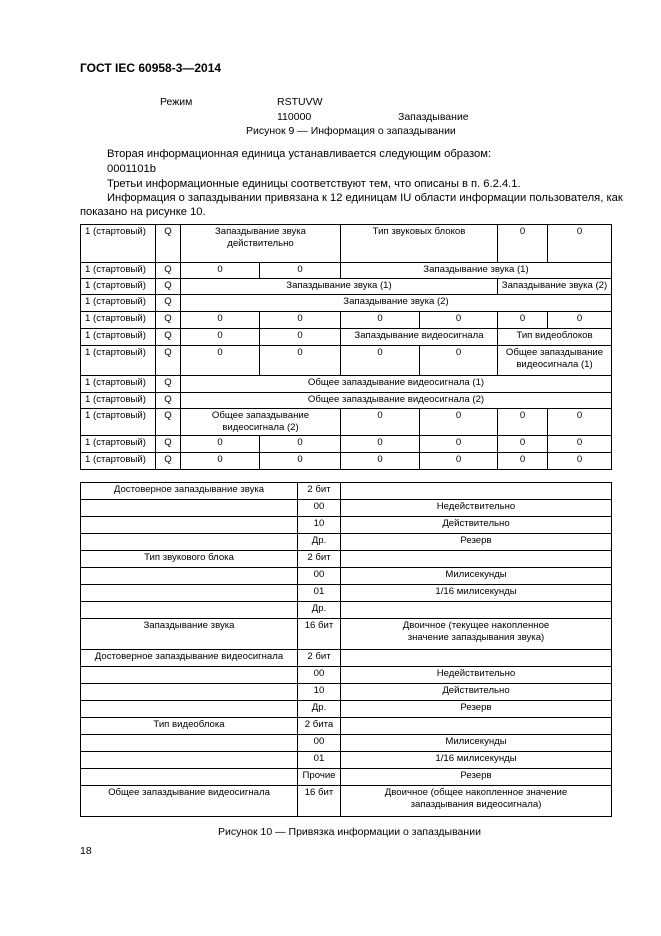 The width and height of the screenshot is (661, 936). I want to click on table-cell: Тип звукового блока, so click(189, 559).